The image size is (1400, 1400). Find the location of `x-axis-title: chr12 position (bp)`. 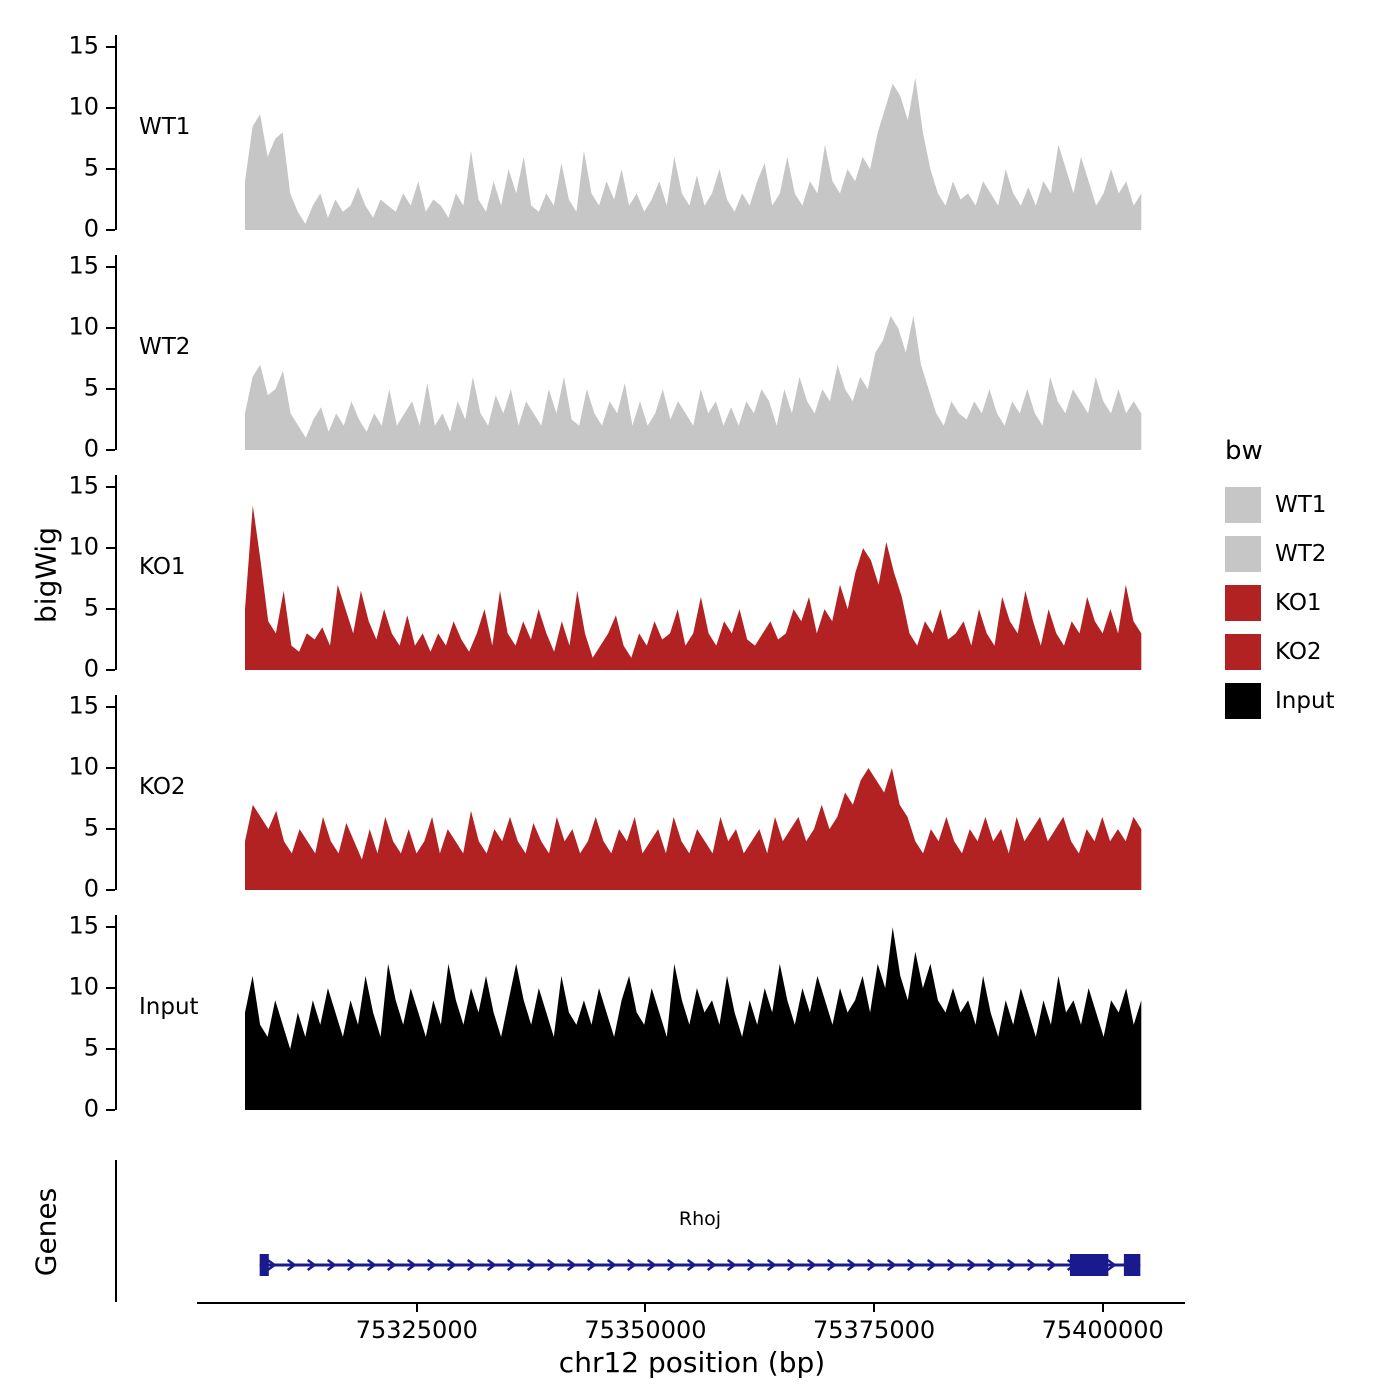

x-axis-title: chr12 position (bp) is located at coordinates (692, 1362).